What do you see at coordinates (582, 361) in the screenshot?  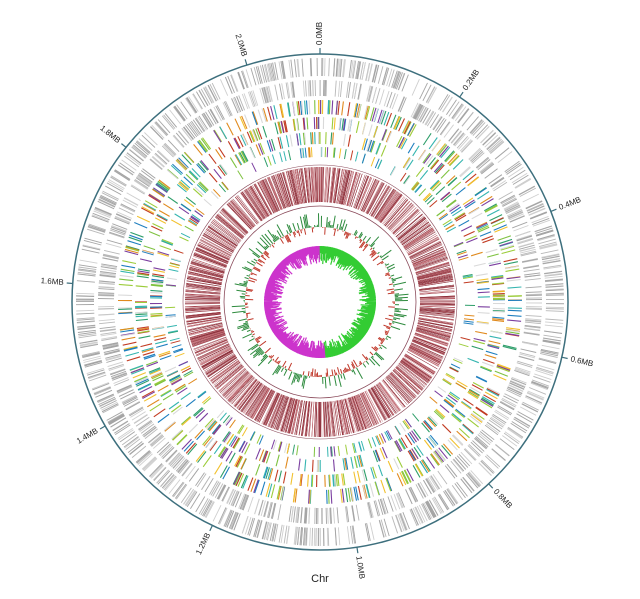 I see `tick-label: 0.6MB` at bounding box center [582, 361].